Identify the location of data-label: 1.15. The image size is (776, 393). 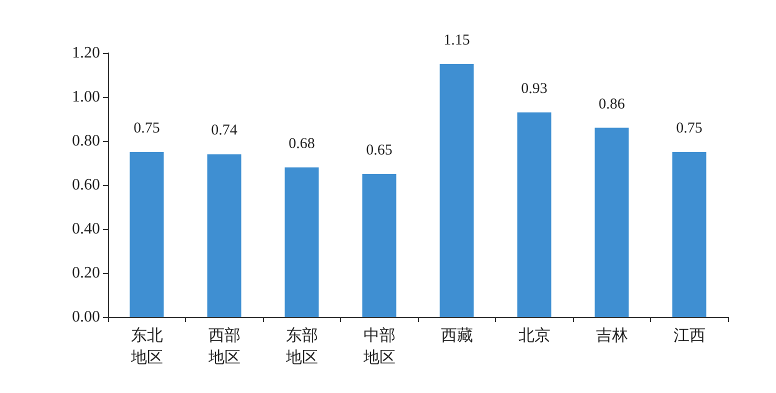
(457, 40).